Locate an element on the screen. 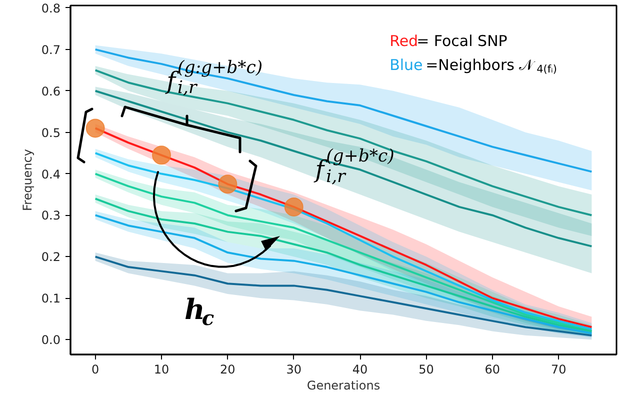 This screenshot has height=412, width=618. x-tick-label: 0 is located at coordinates (96, 369).